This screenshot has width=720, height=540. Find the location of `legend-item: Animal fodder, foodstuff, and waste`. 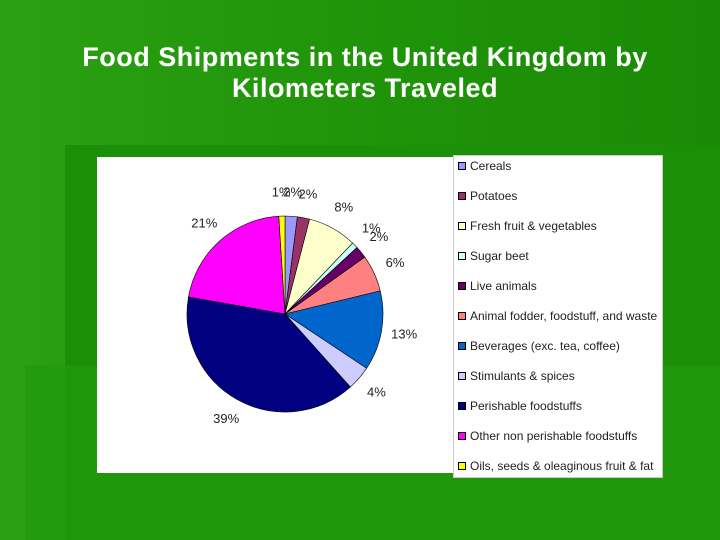

legend-item: Animal fodder, foodstuff, and waste is located at coordinates (558, 316).